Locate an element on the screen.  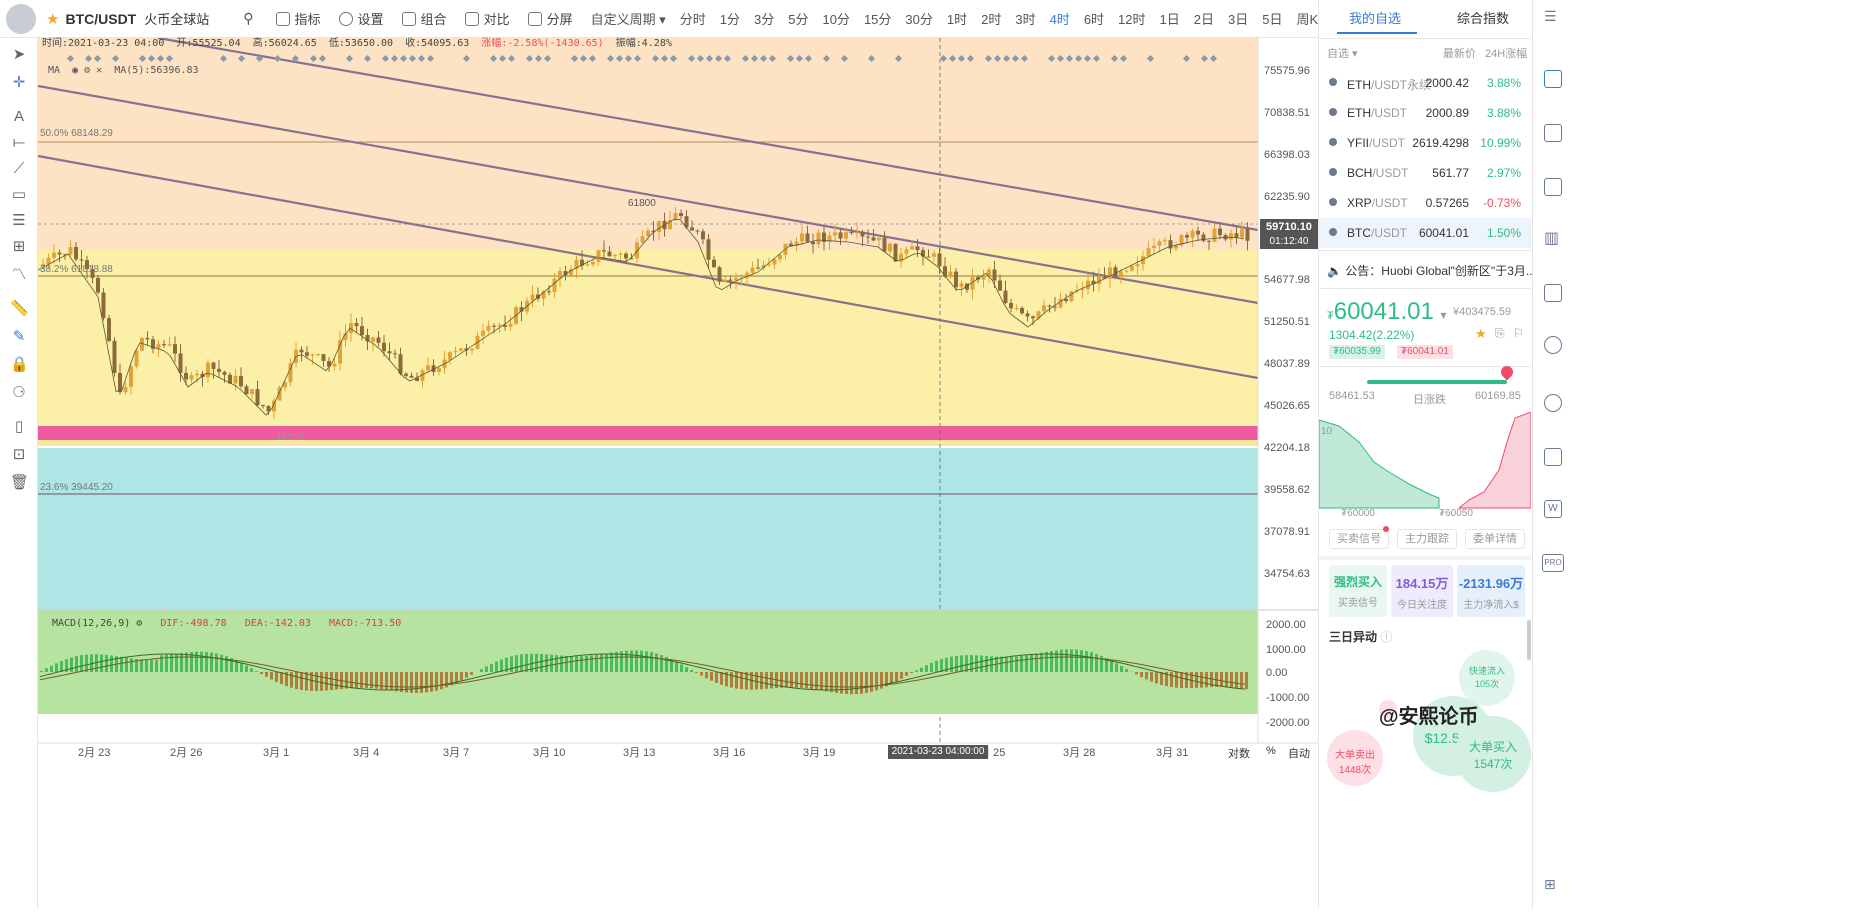
pen-icon: ✎ is located at coordinates (19, 337).